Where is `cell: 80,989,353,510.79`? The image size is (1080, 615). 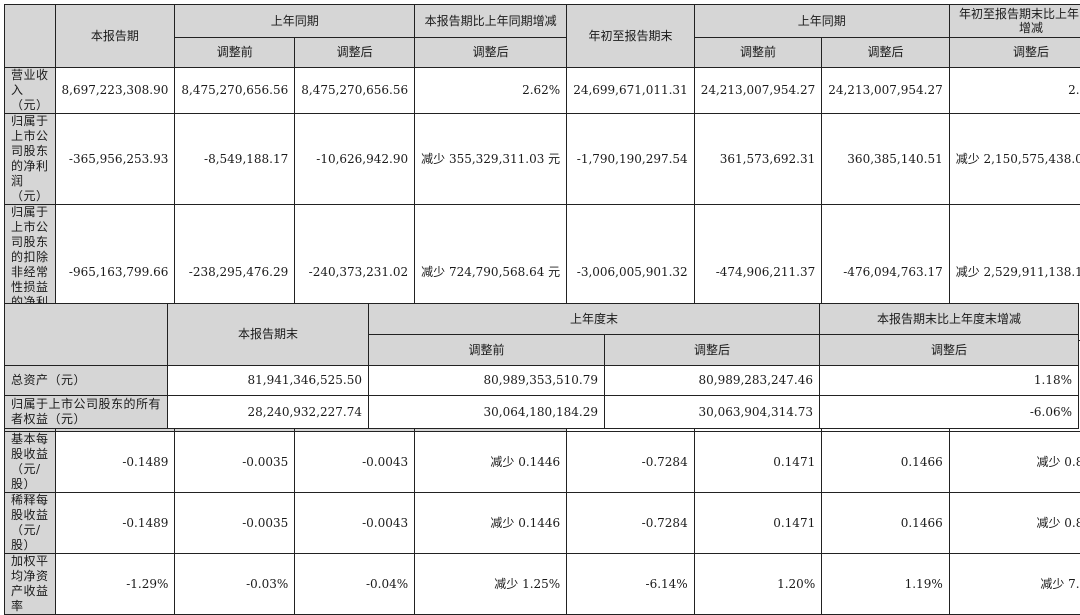
cell: 80,989,353,510.79 is located at coordinates (487, 381).